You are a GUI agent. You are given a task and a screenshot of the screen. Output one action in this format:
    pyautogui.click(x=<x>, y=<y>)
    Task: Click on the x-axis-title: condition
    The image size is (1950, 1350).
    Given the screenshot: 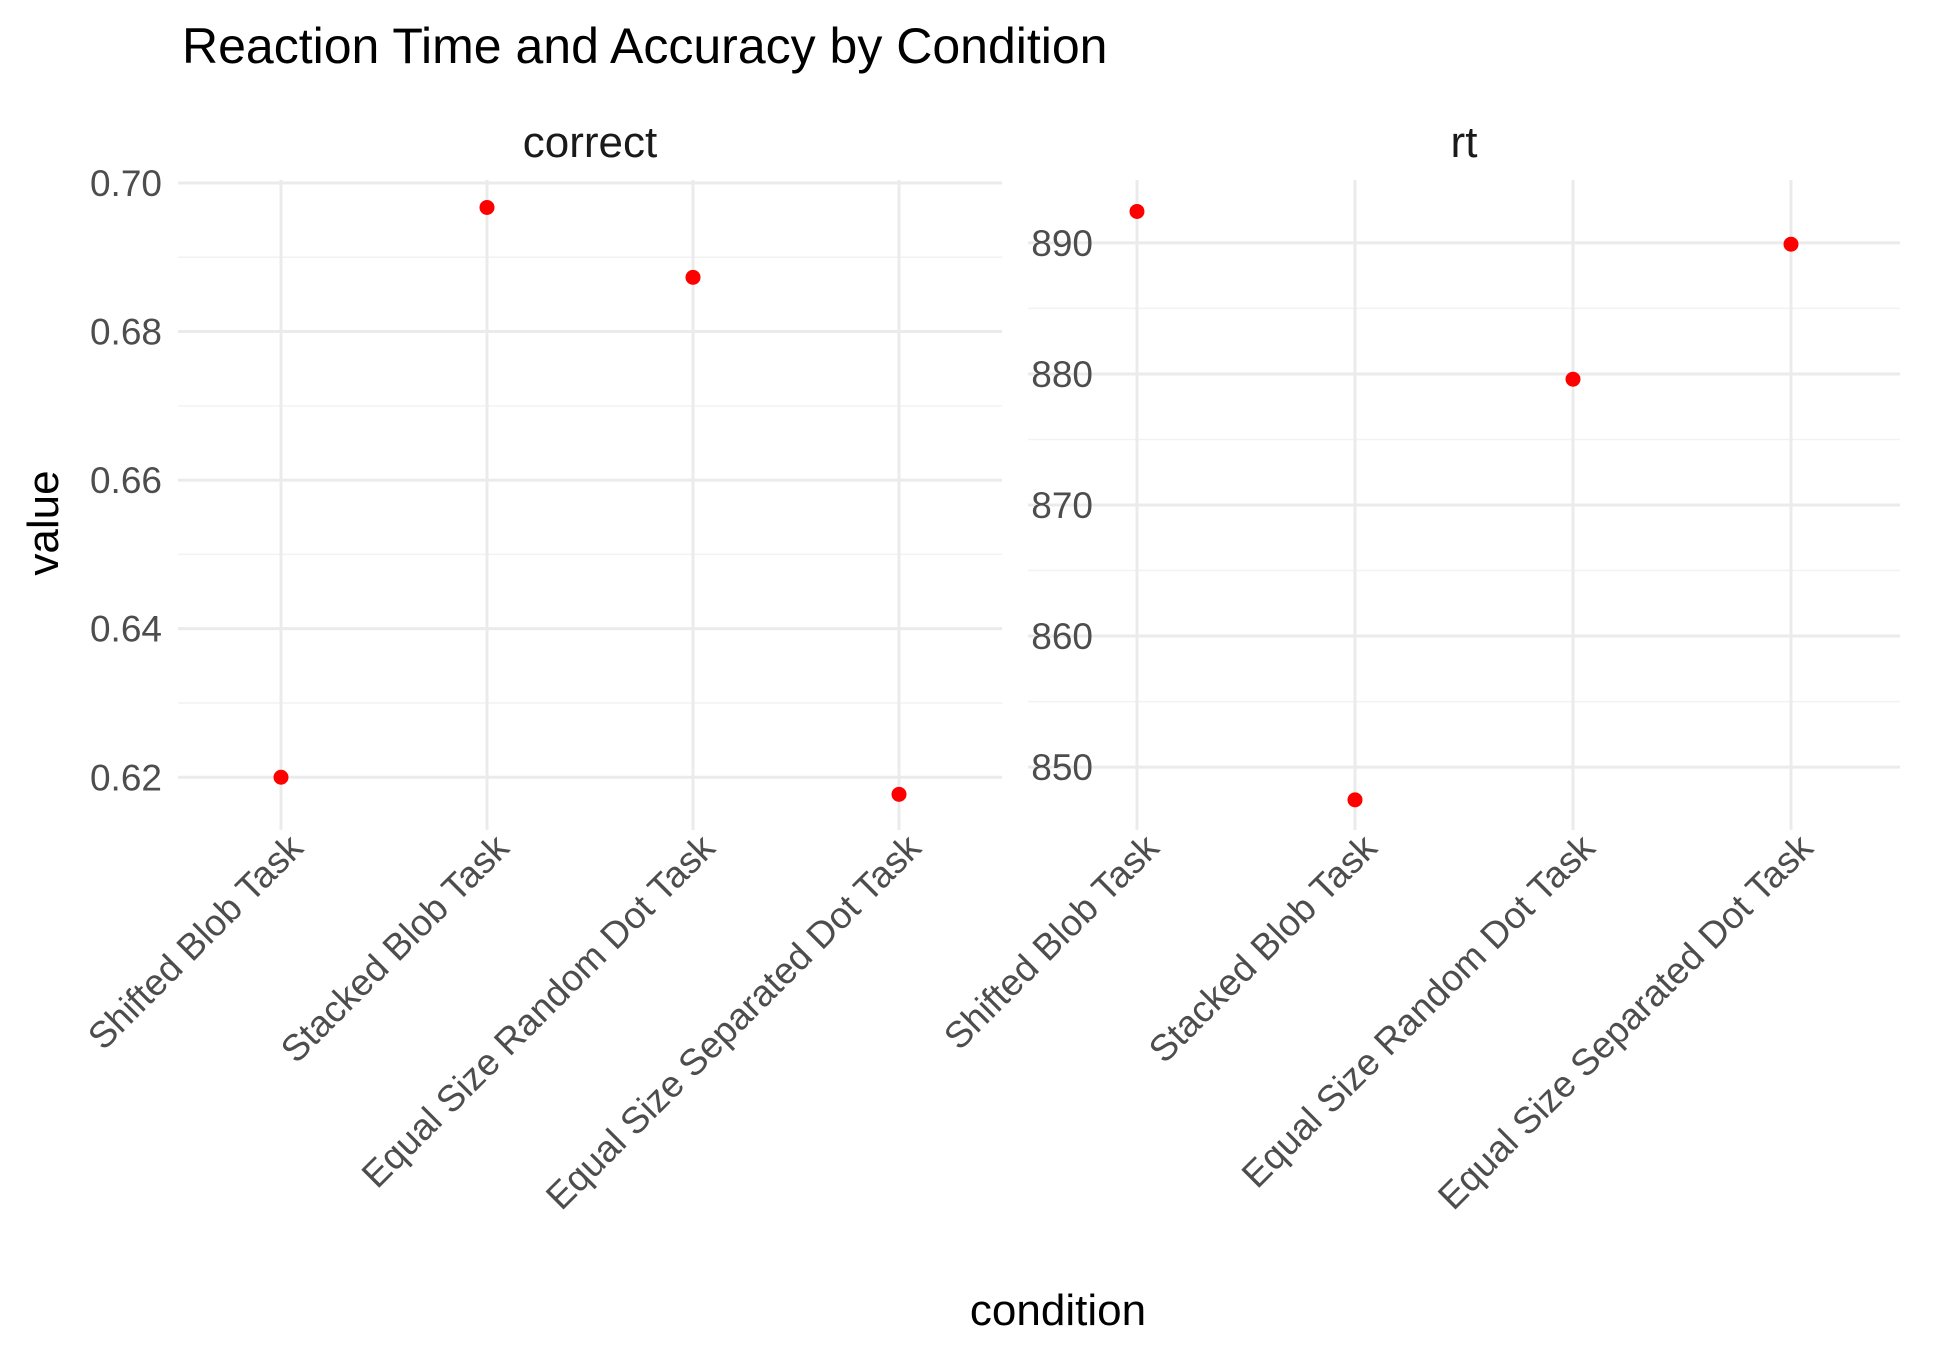 What is the action you would take?
    pyautogui.click(x=1058, y=1310)
    